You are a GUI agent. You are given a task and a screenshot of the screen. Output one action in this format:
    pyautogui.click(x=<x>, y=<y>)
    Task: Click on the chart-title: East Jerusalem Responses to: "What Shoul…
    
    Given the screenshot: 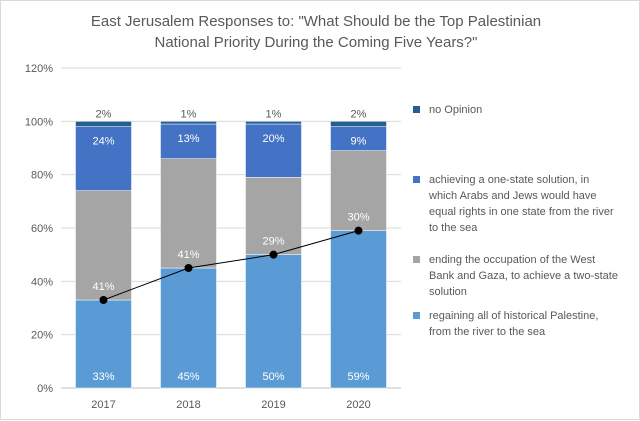 What is the action you would take?
    pyautogui.click(x=316, y=32)
    